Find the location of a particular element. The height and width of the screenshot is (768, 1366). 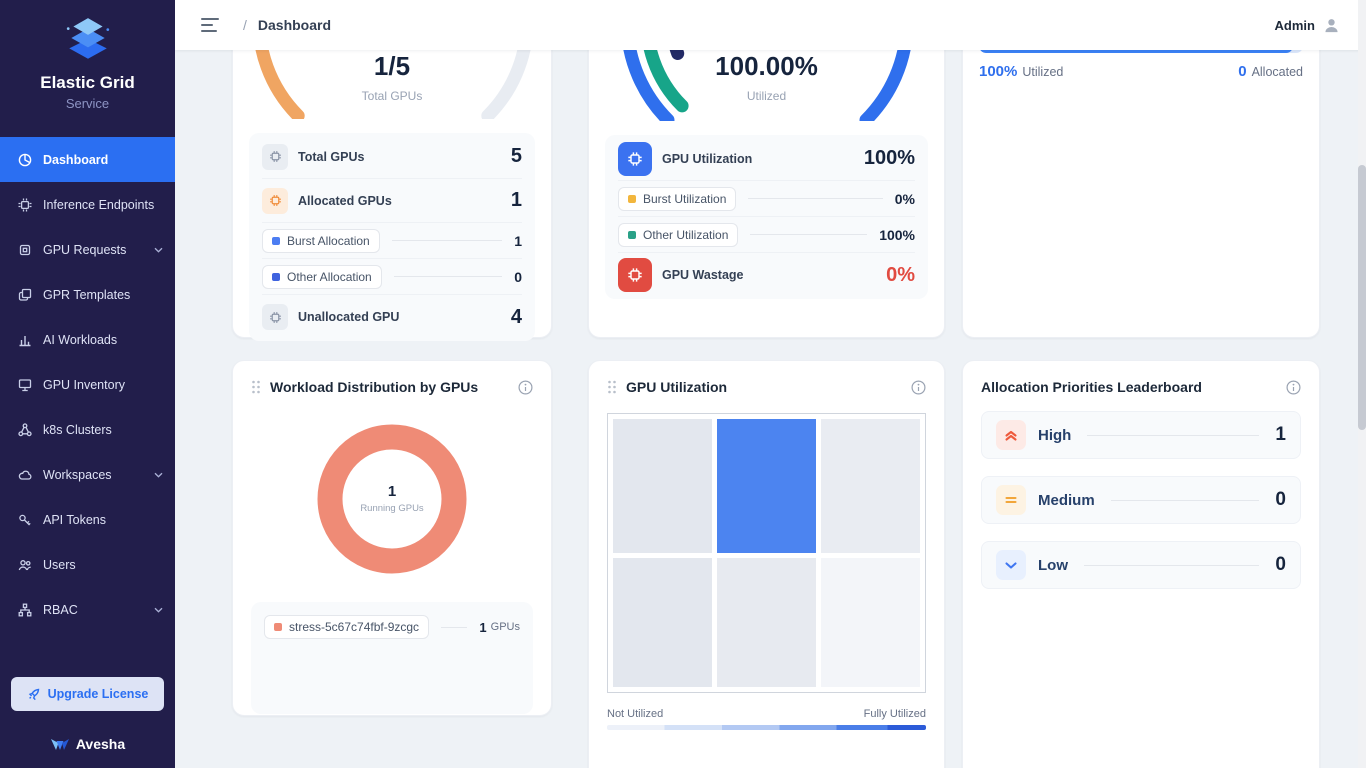

gpu-cell-utilized is located at coordinates (766, 486).